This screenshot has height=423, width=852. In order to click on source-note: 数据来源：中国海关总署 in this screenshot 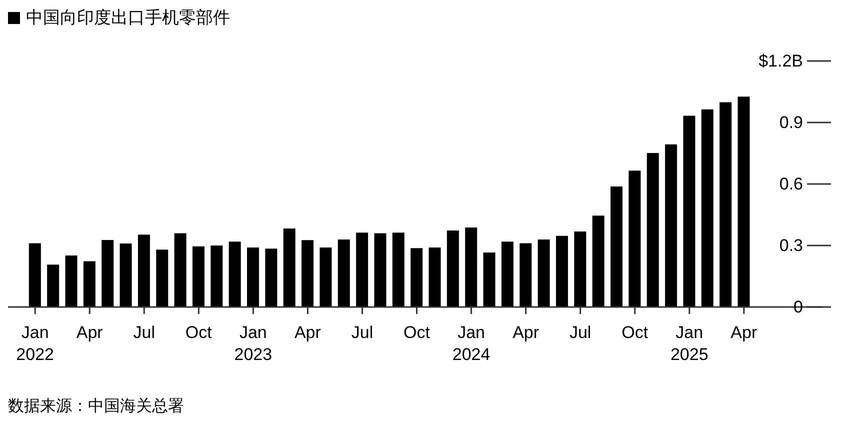, I will do `click(96, 406)`.